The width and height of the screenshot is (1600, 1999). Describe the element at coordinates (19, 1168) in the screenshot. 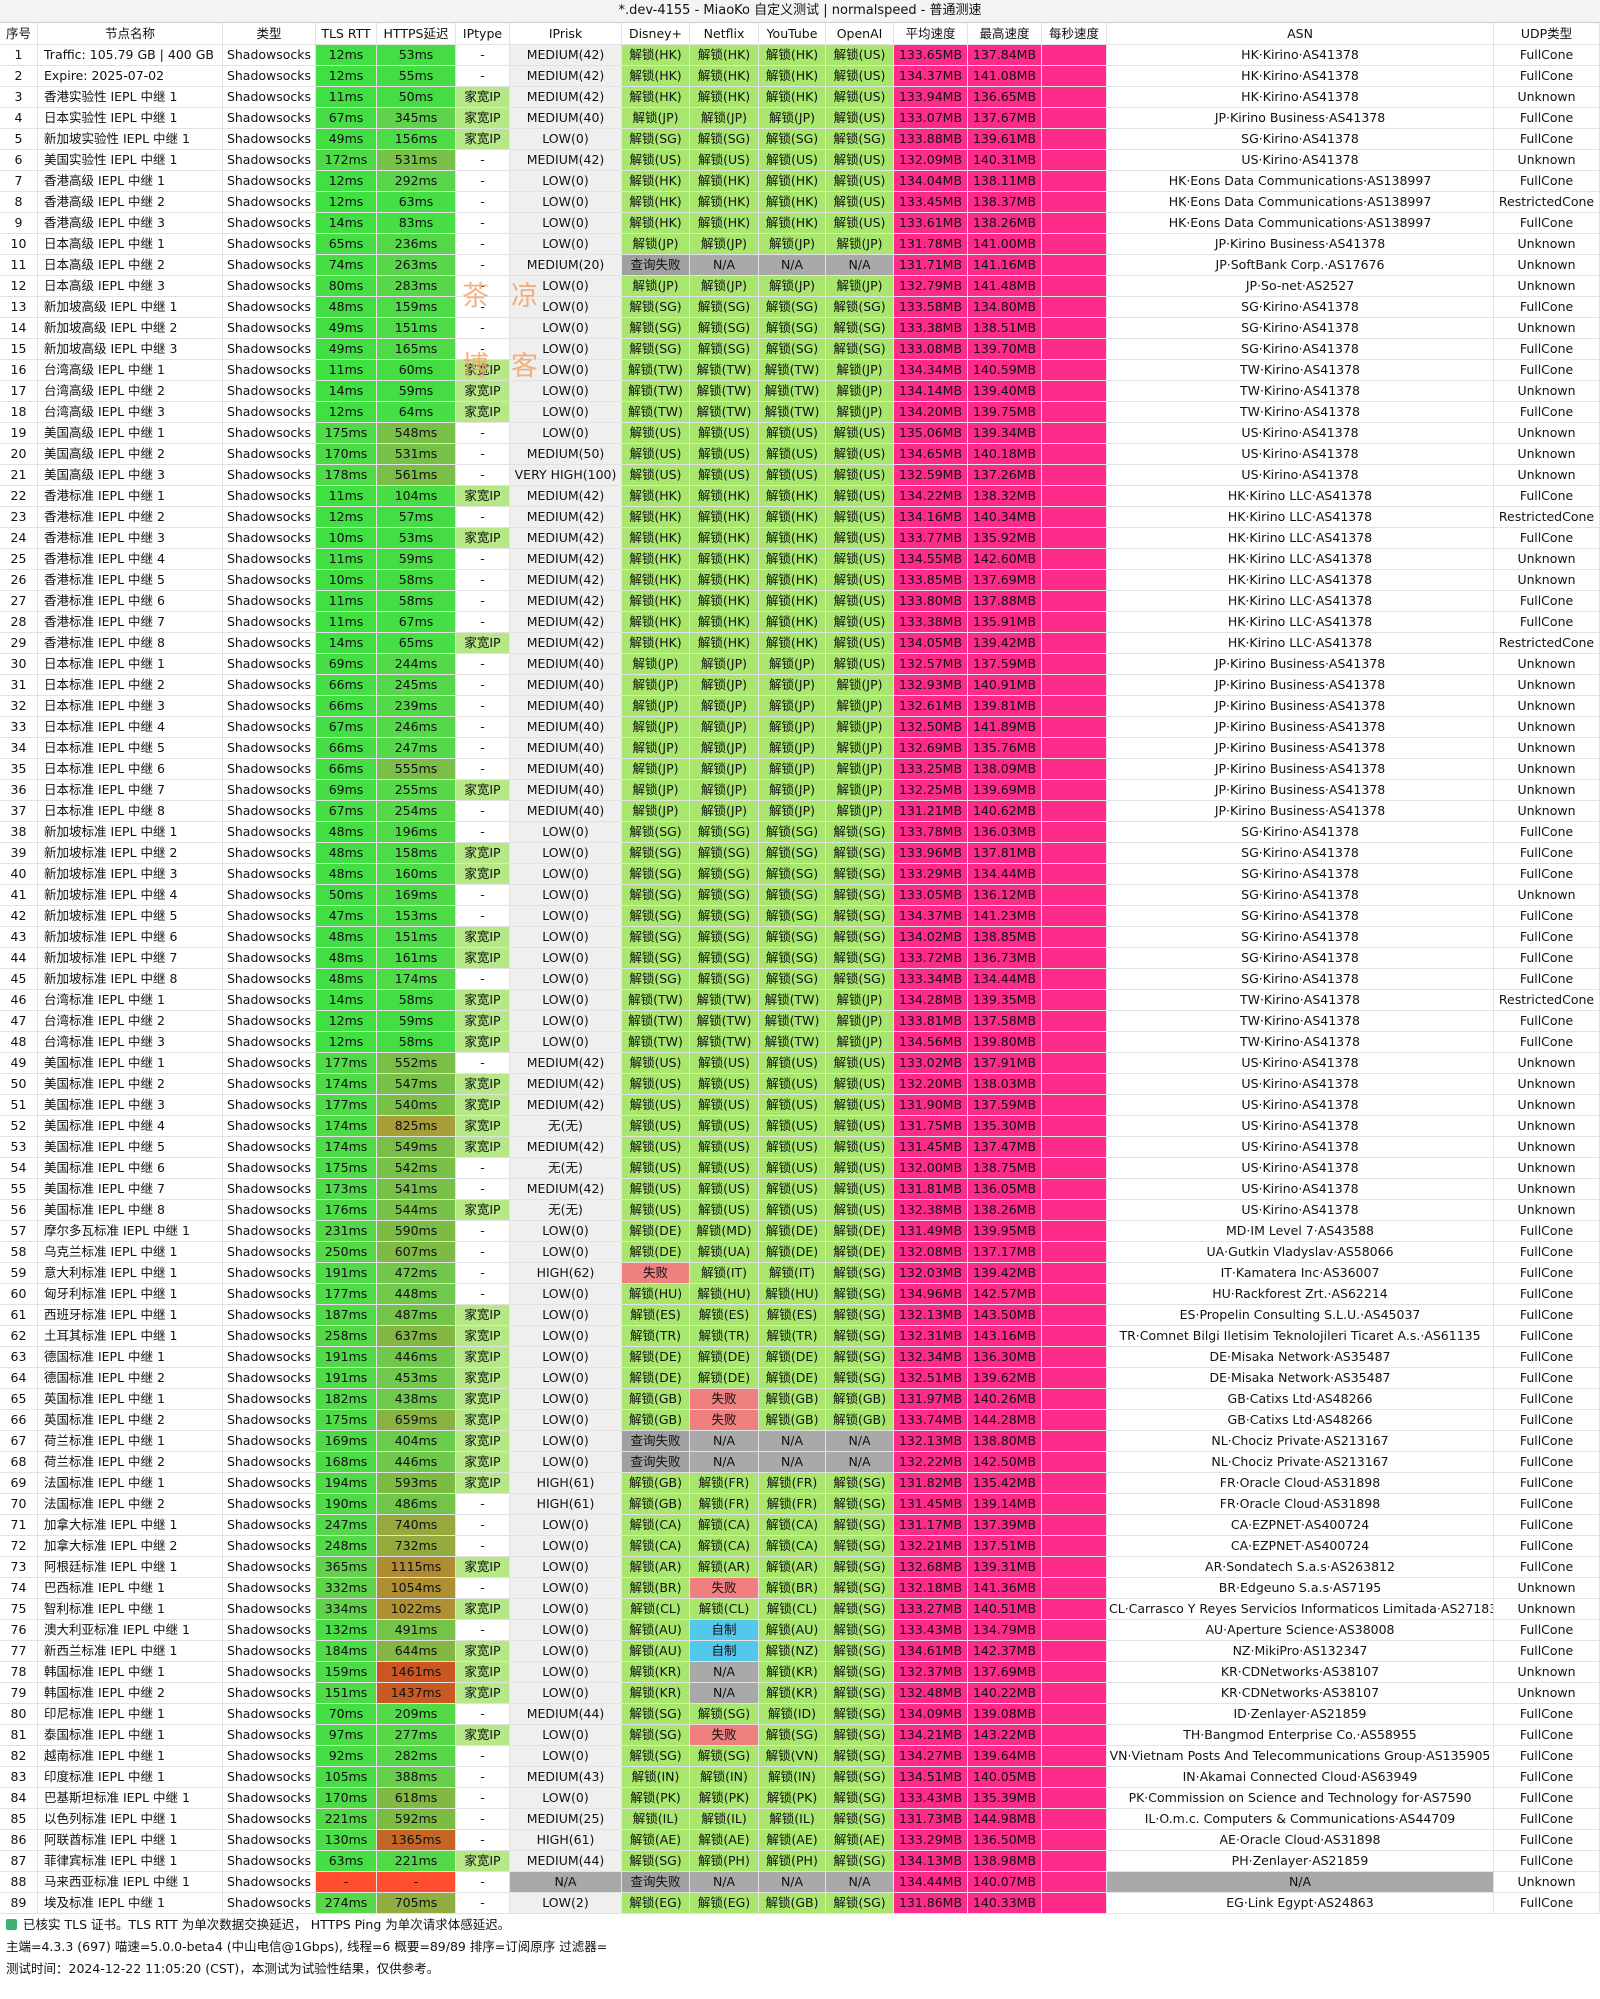

I see `index: 54` at that location.